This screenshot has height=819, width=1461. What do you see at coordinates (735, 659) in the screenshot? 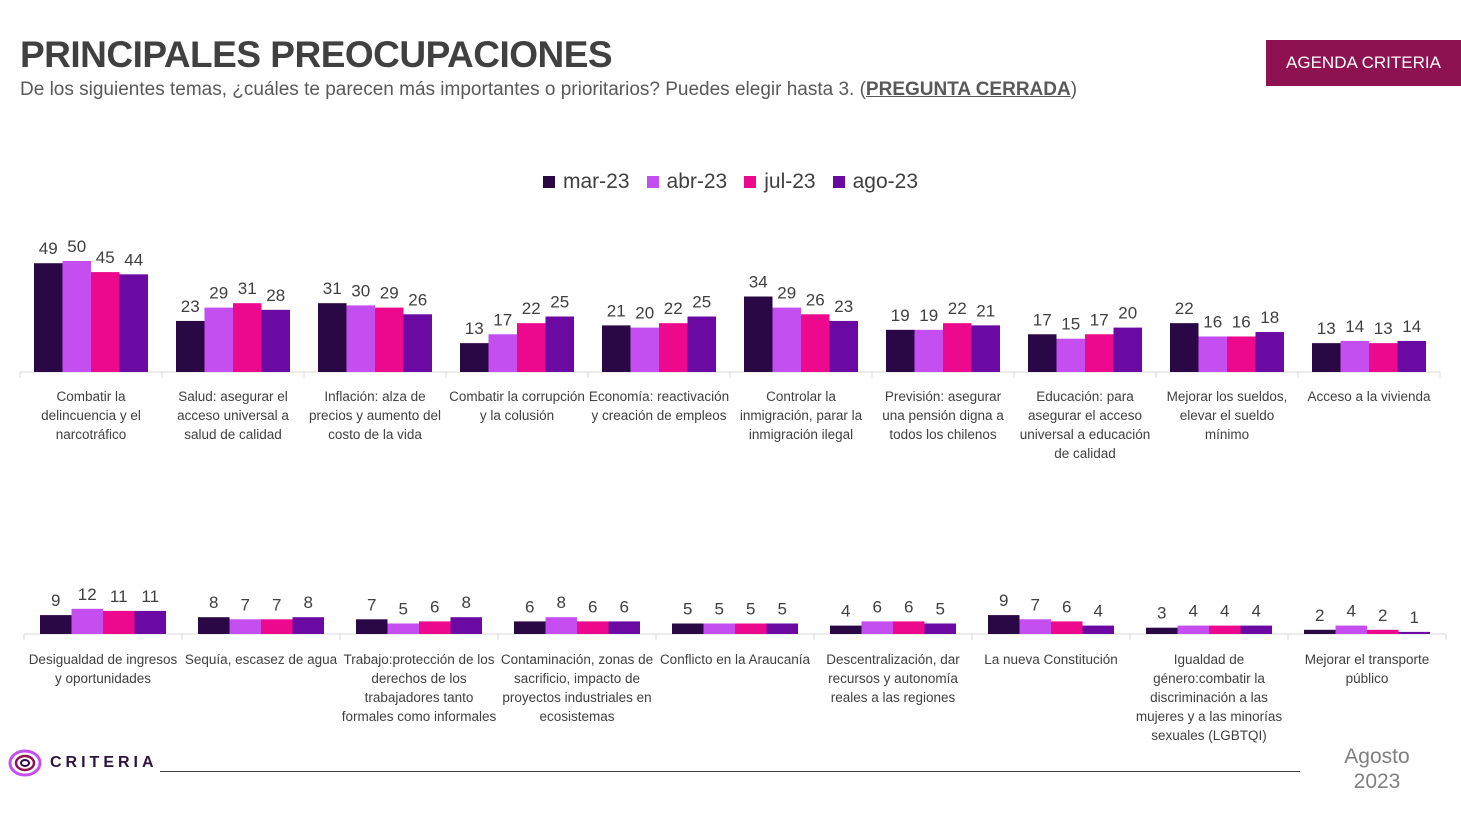
I see `category-label: Conflicto en la Araucanía` at bounding box center [735, 659].